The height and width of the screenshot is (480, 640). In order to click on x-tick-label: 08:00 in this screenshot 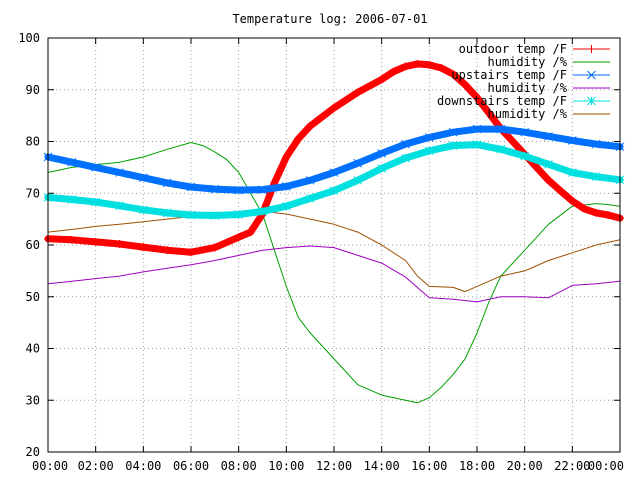, I will do `click(239, 466)`.